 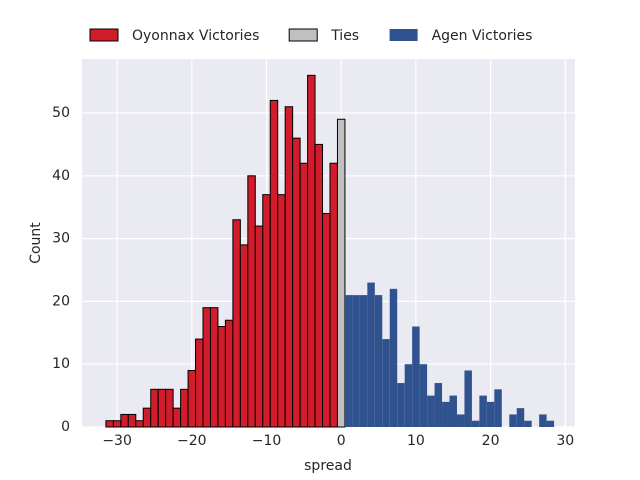 What do you see at coordinates (565, 441) in the screenshot?
I see `x-tick-label: 30` at bounding box center [565, 441].